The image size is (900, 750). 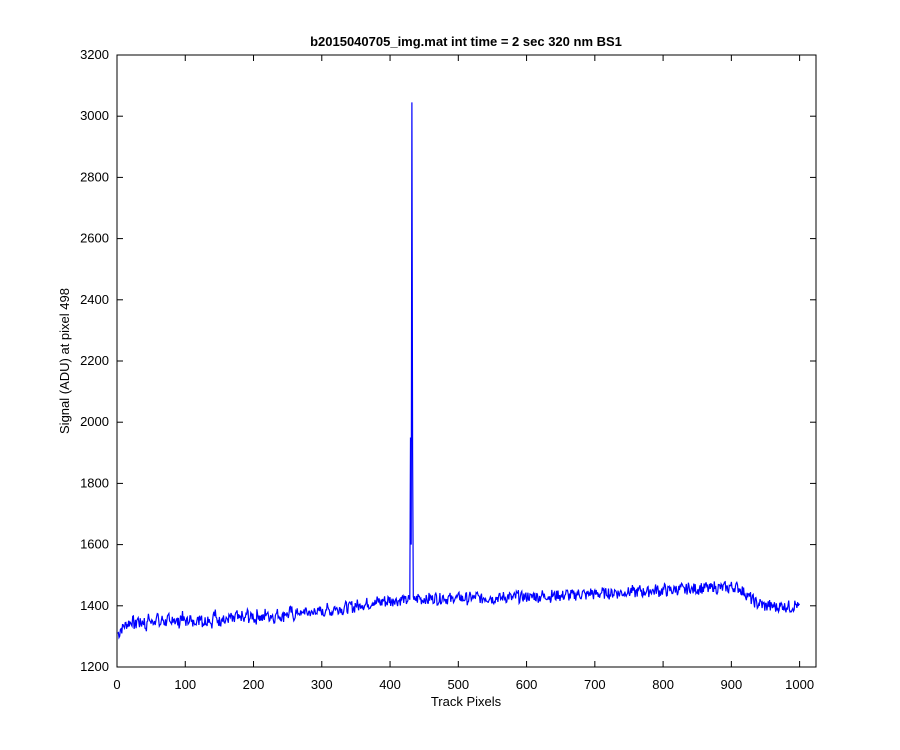 What do you see at coordinates (94, 299) in the screenshot?
I see `y-tick-label: 2400` at bounding box center [94, 299].